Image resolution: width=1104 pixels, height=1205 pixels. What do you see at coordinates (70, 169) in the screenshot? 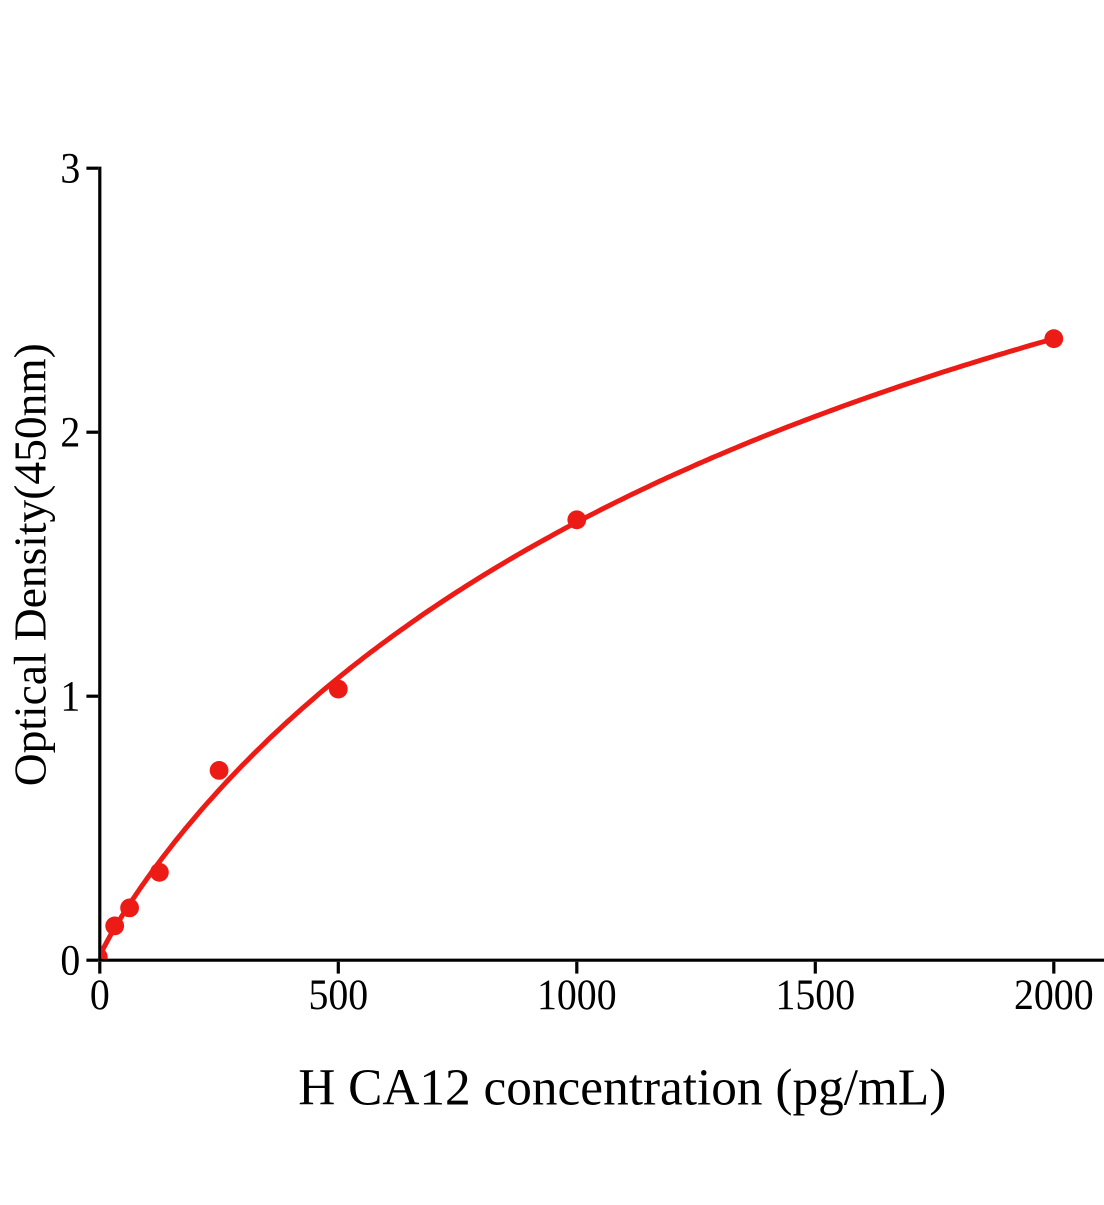
I see `svg-text: 3` at bounding box center [70, 169].